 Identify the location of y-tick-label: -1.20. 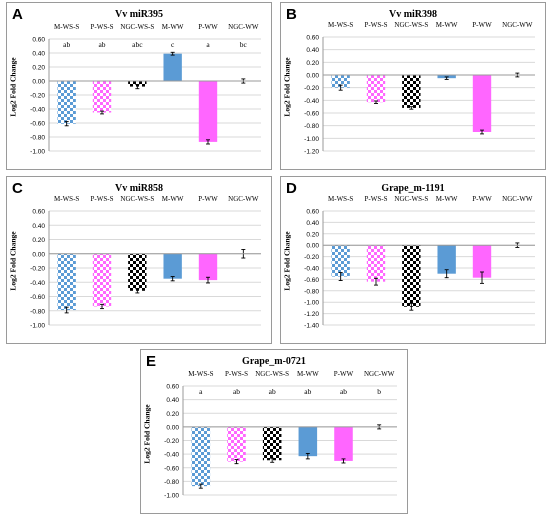
(311, 152).